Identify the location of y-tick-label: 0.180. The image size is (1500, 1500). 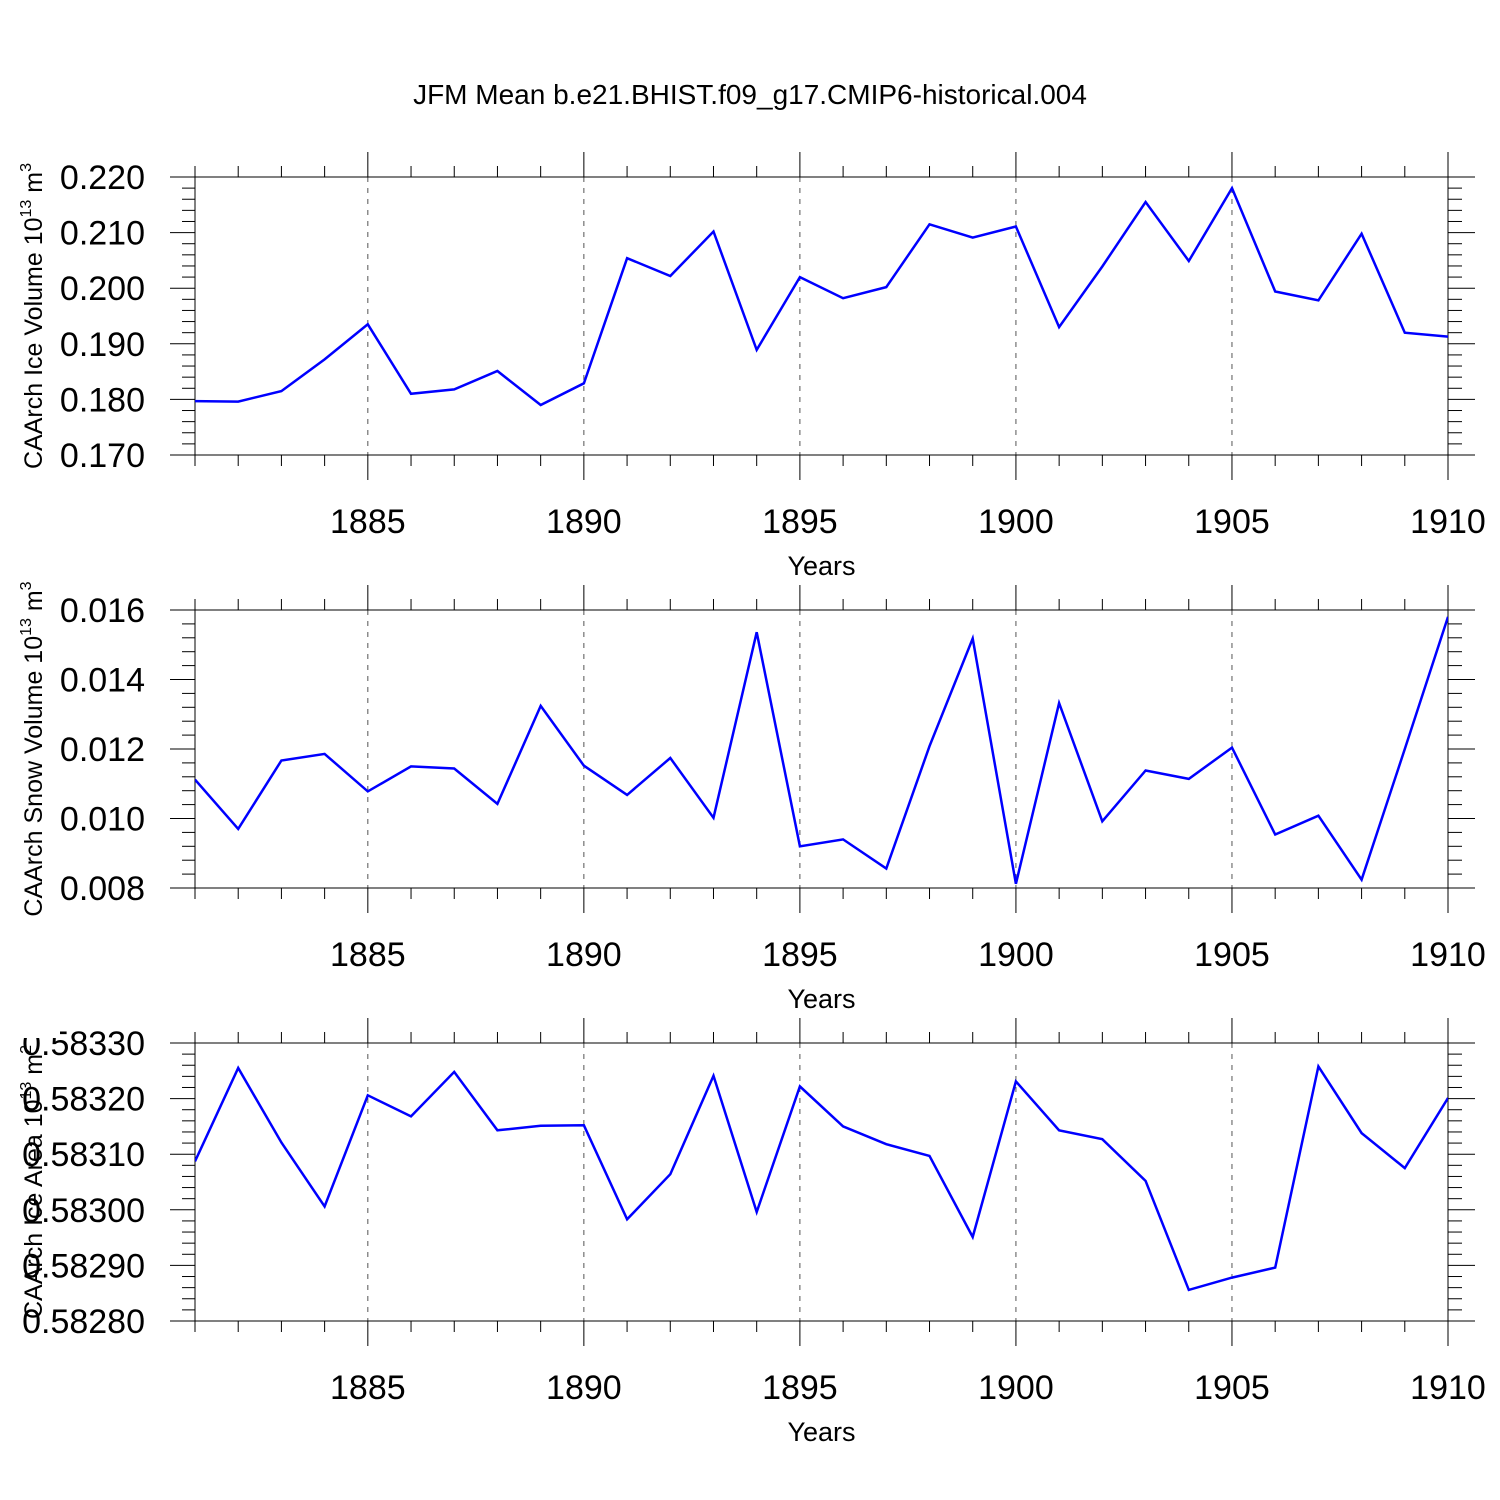
(102, 400).